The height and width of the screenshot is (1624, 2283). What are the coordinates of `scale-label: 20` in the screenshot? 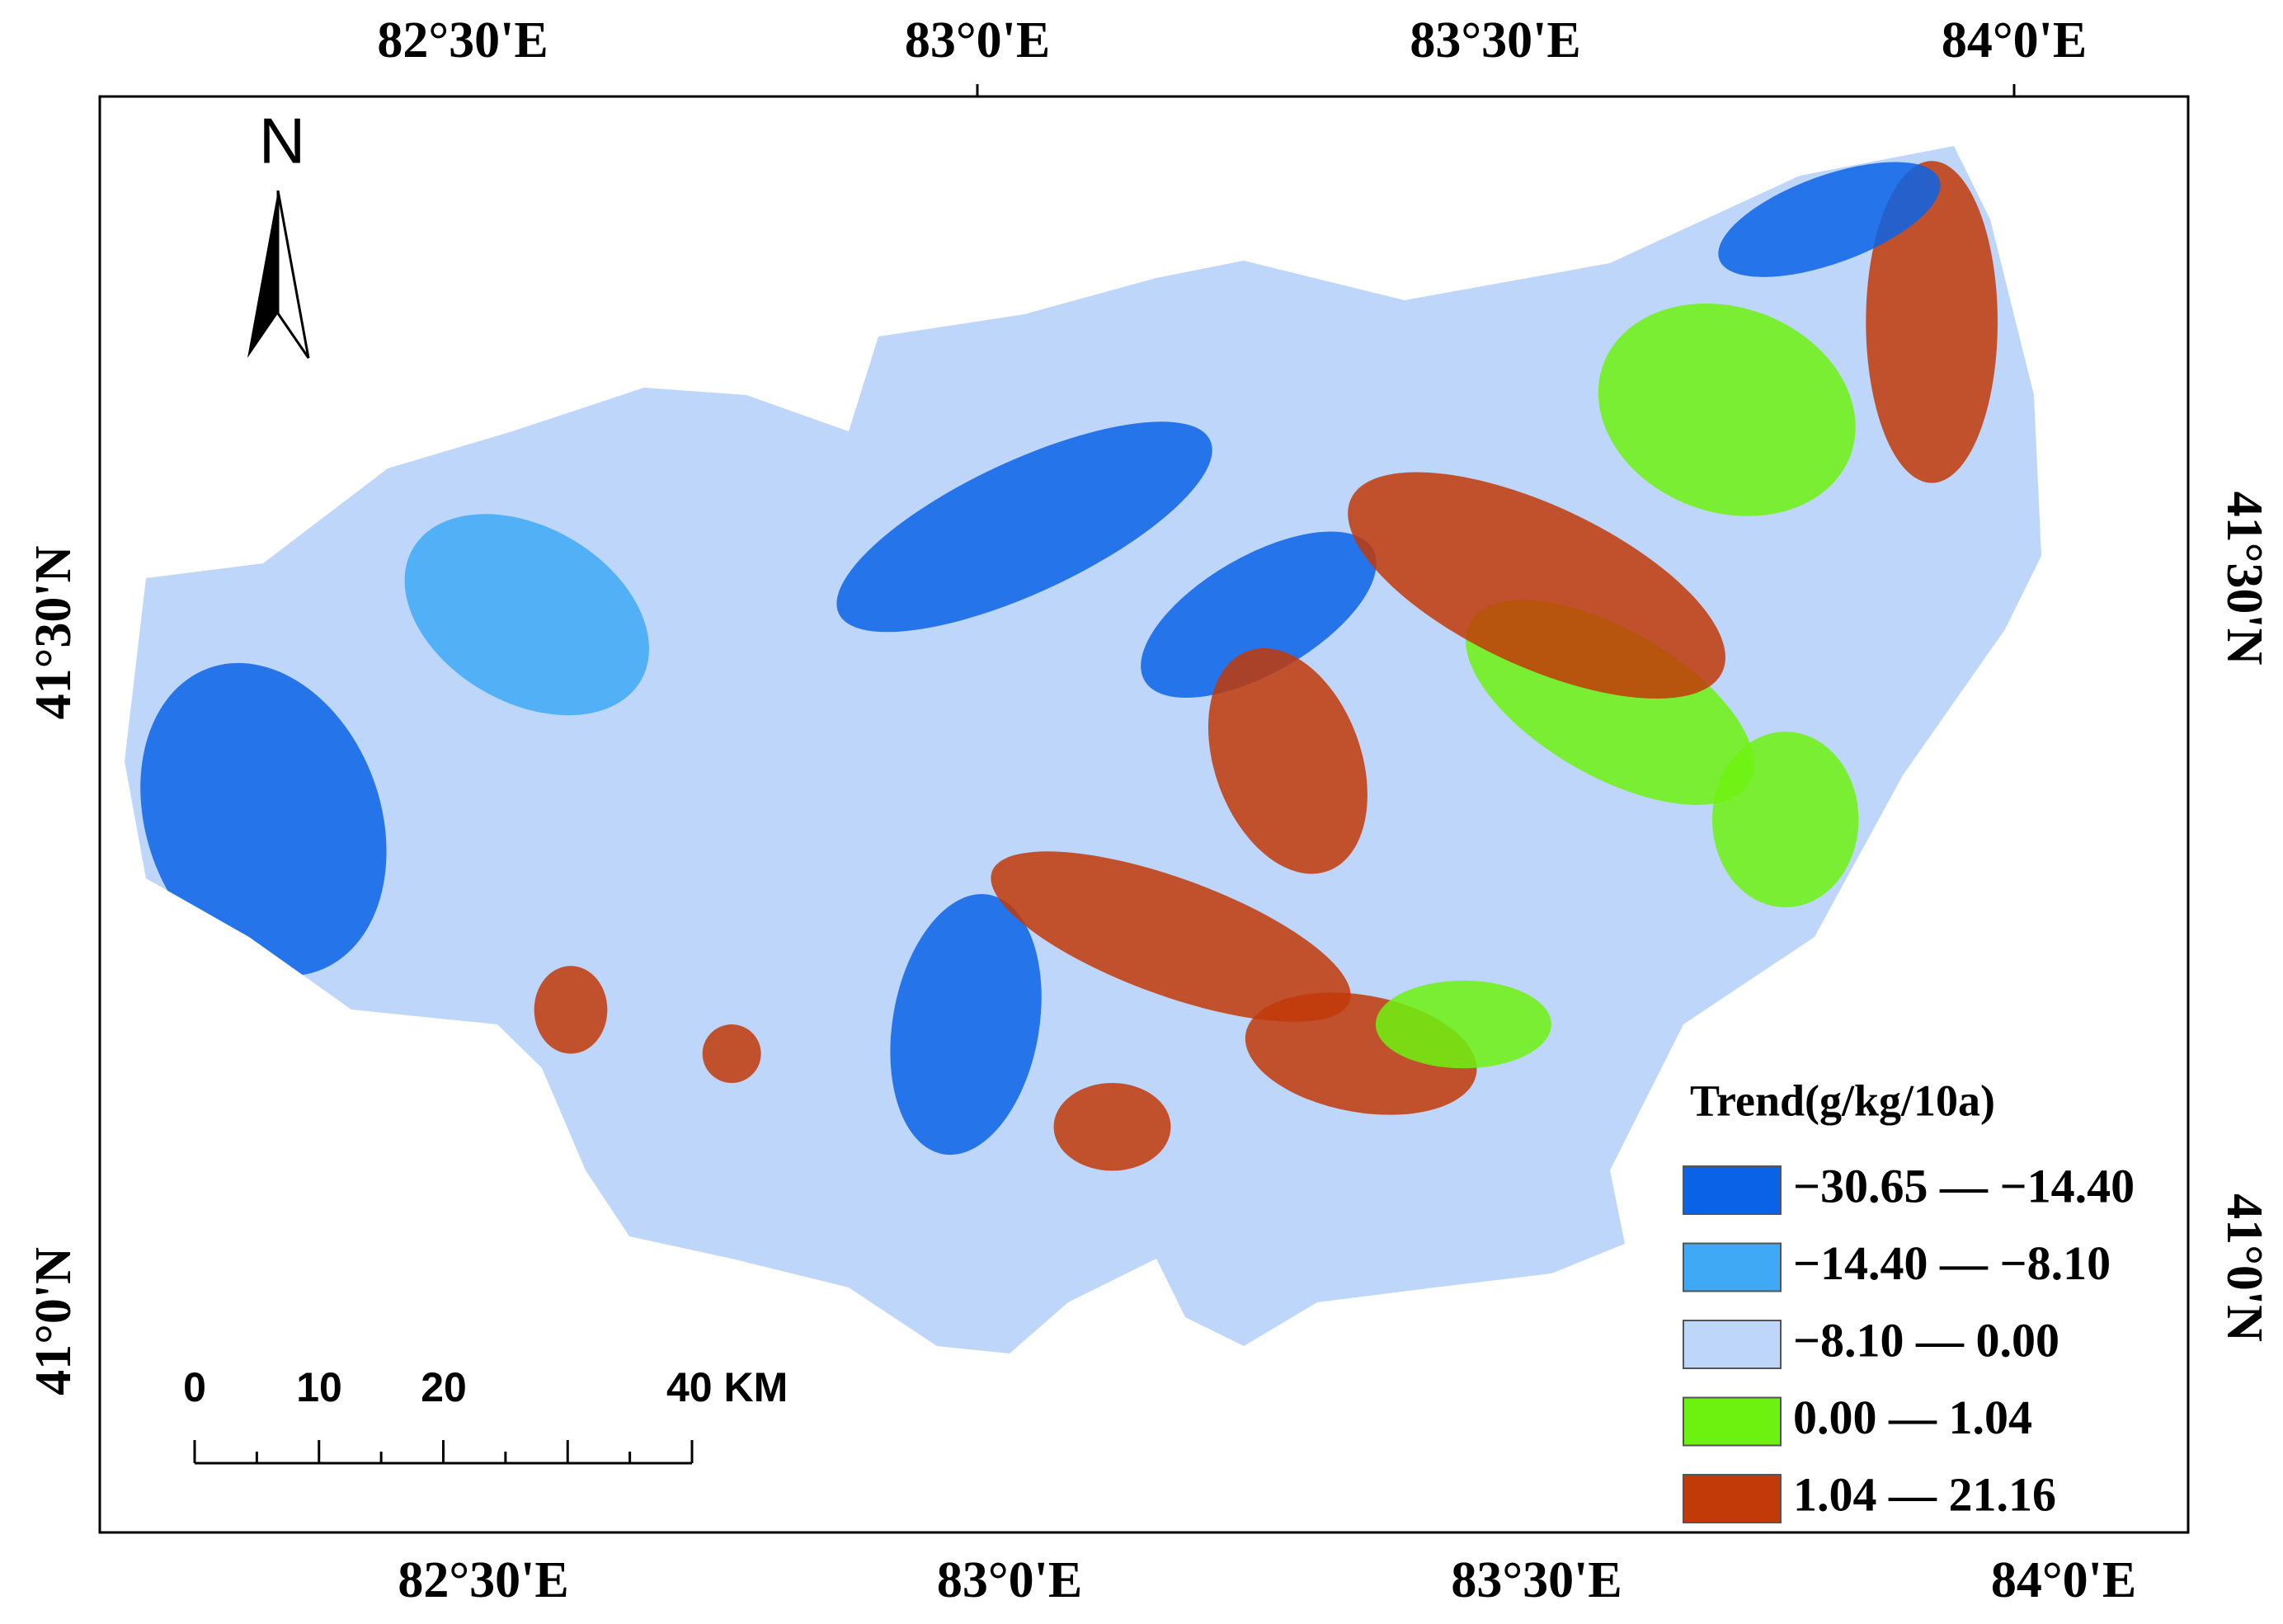 It's located at (444, 1387).